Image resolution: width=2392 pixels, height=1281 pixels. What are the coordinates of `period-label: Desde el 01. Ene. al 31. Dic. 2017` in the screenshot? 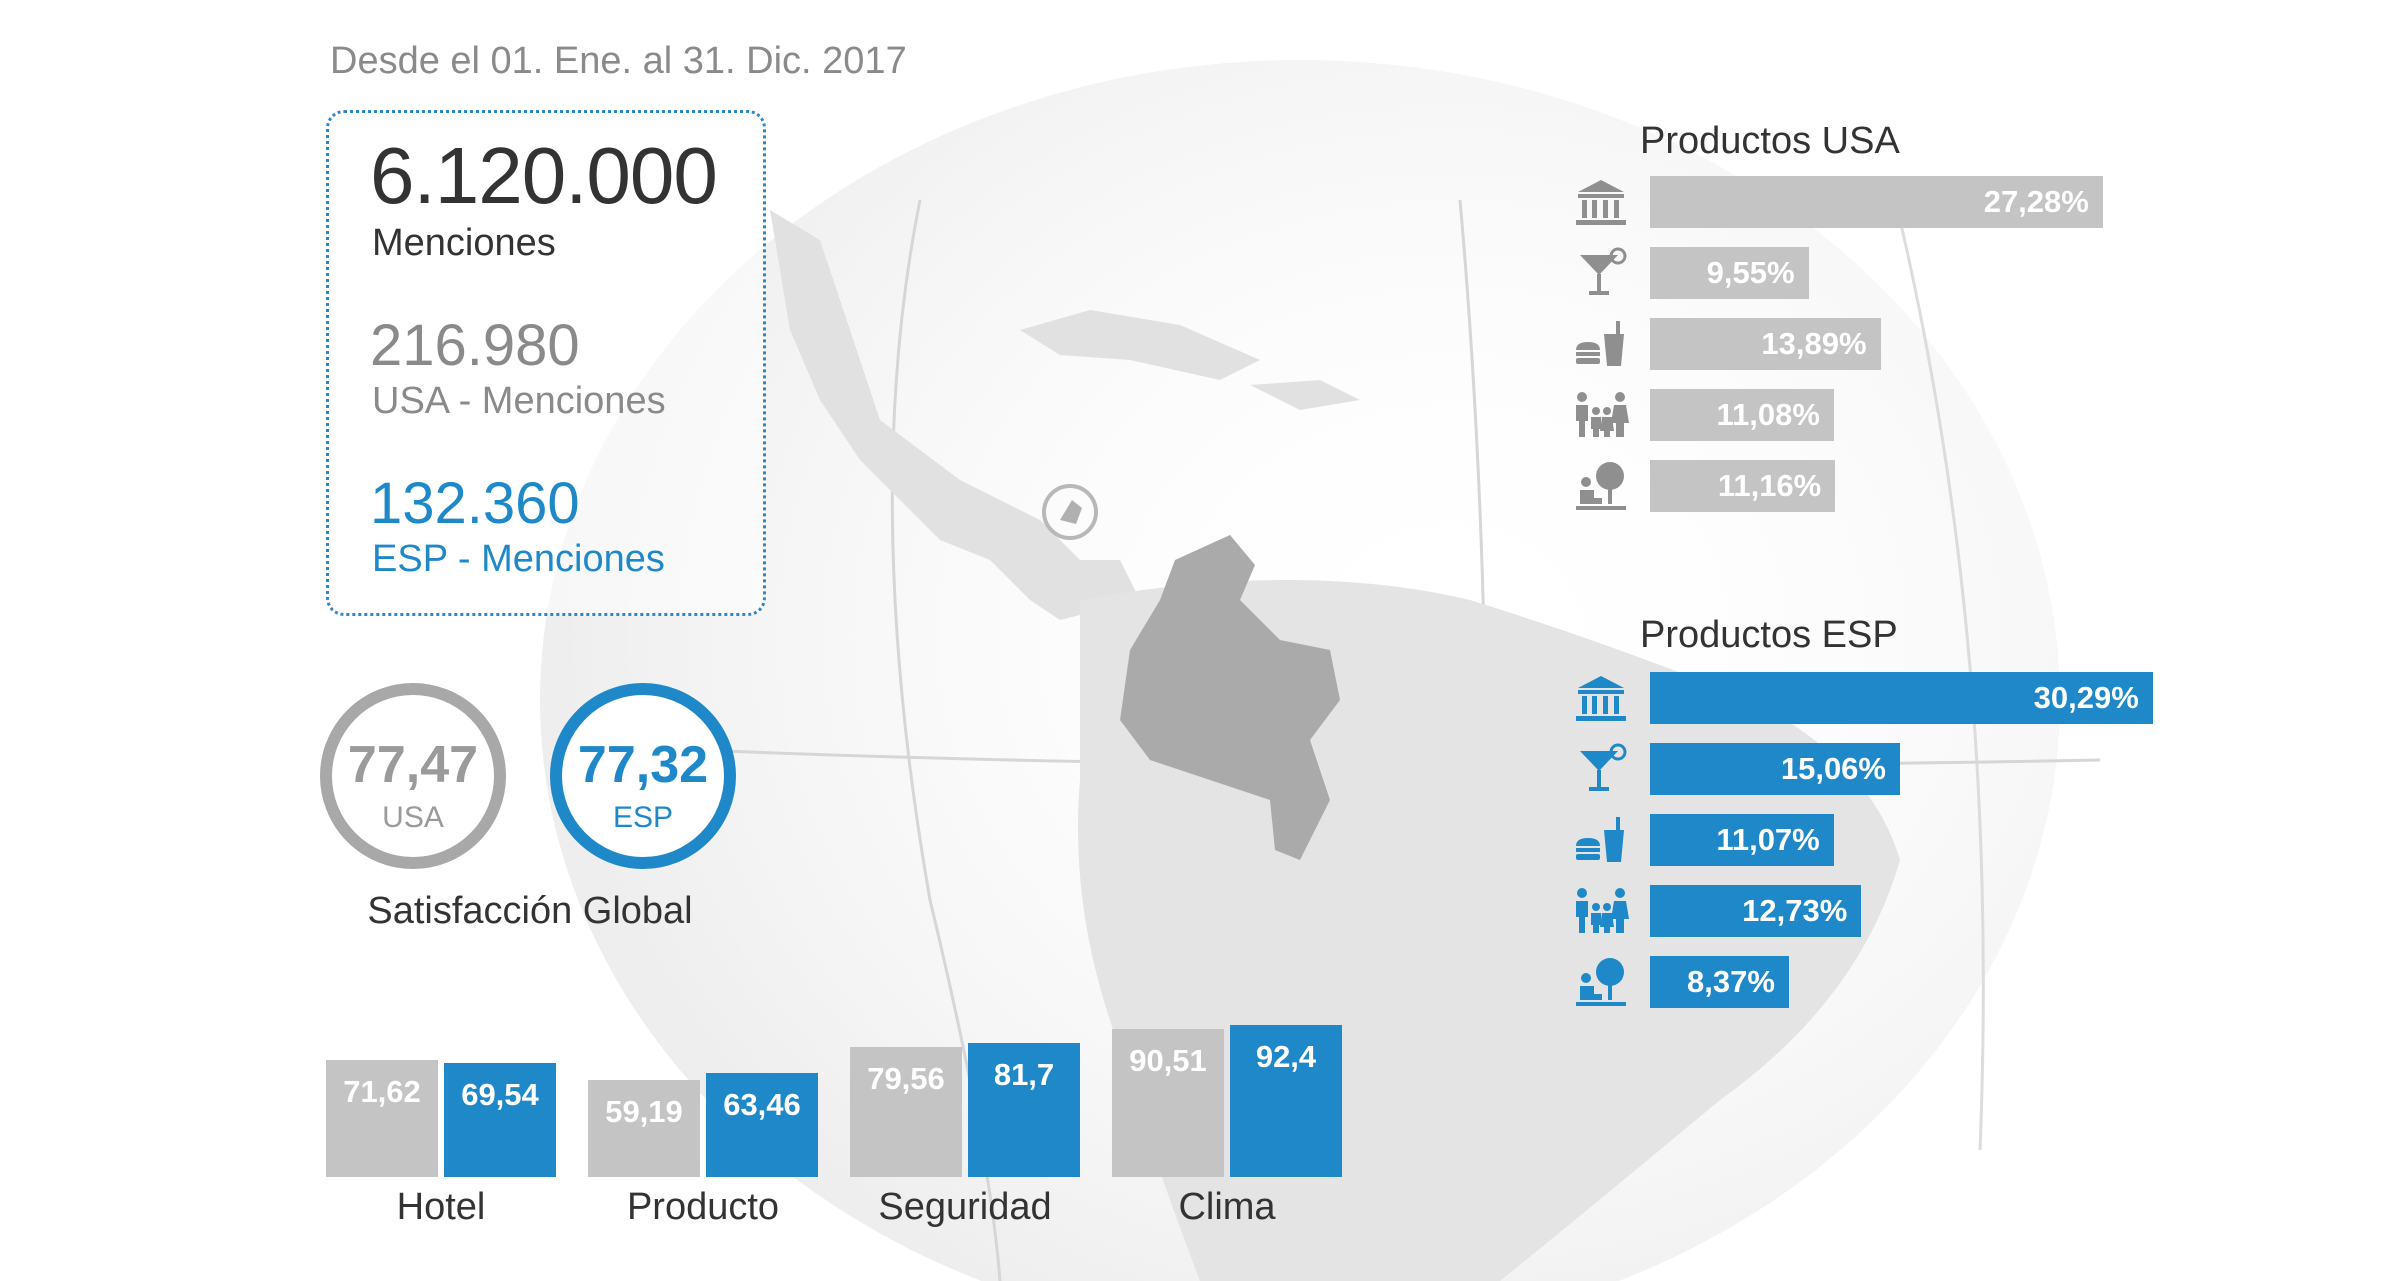 It's located at (618, 61).